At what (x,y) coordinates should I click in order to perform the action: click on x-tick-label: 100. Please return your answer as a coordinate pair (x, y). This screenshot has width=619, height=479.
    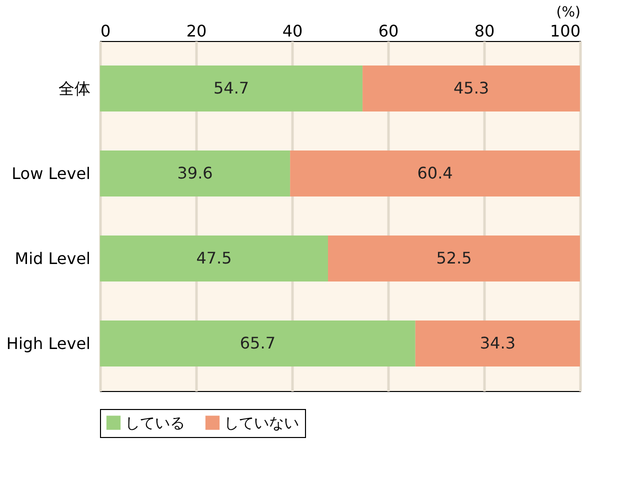
    Looking at the image, I should click on (565, 31).